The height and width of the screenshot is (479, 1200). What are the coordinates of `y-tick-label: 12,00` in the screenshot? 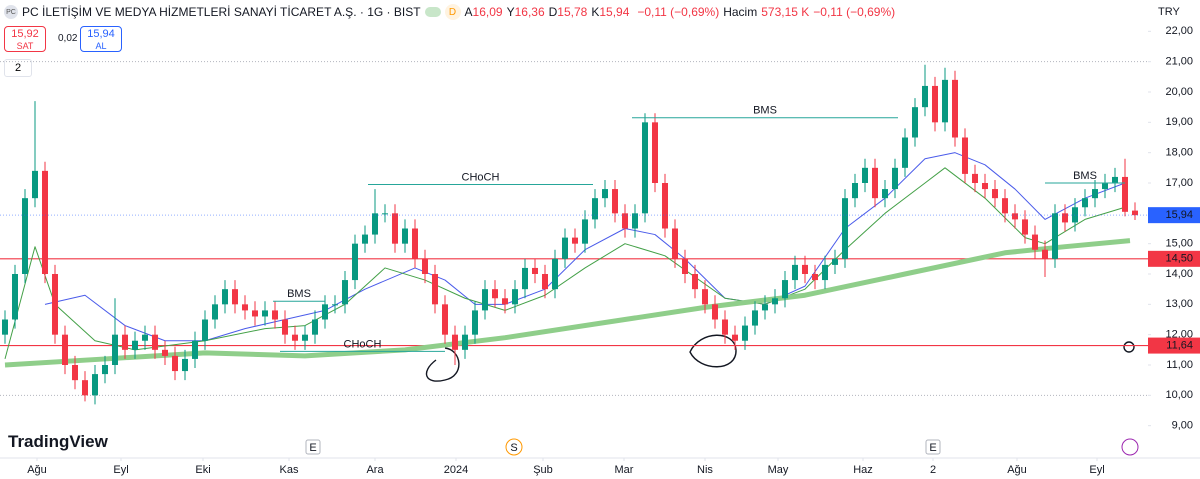 It's located at (1179, 335).